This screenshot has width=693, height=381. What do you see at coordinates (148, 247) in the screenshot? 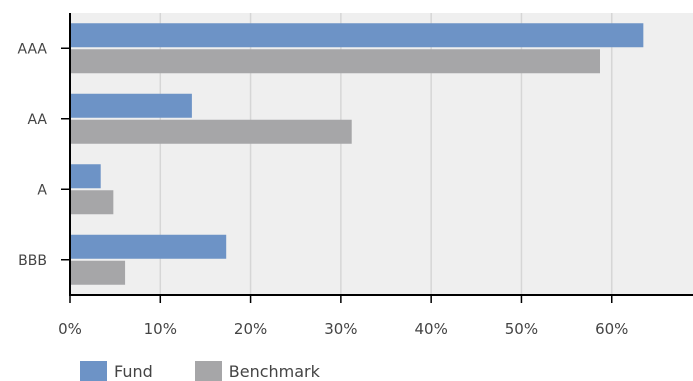
I see `bar-fund-bbb` at bounding box center [148, 247].